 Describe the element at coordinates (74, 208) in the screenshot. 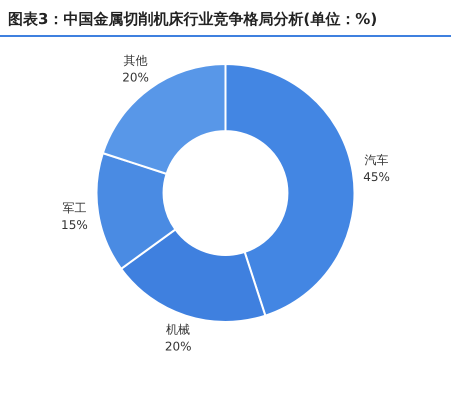

I see `slice-label: 军工` at that location.